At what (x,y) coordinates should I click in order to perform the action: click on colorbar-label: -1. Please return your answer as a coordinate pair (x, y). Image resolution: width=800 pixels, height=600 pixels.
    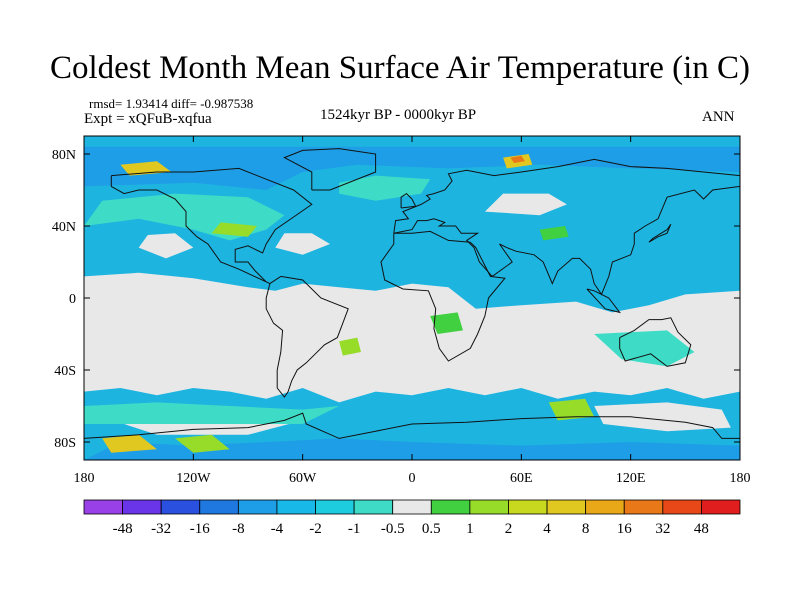
    Looking at the image, I should click on (354, 529).